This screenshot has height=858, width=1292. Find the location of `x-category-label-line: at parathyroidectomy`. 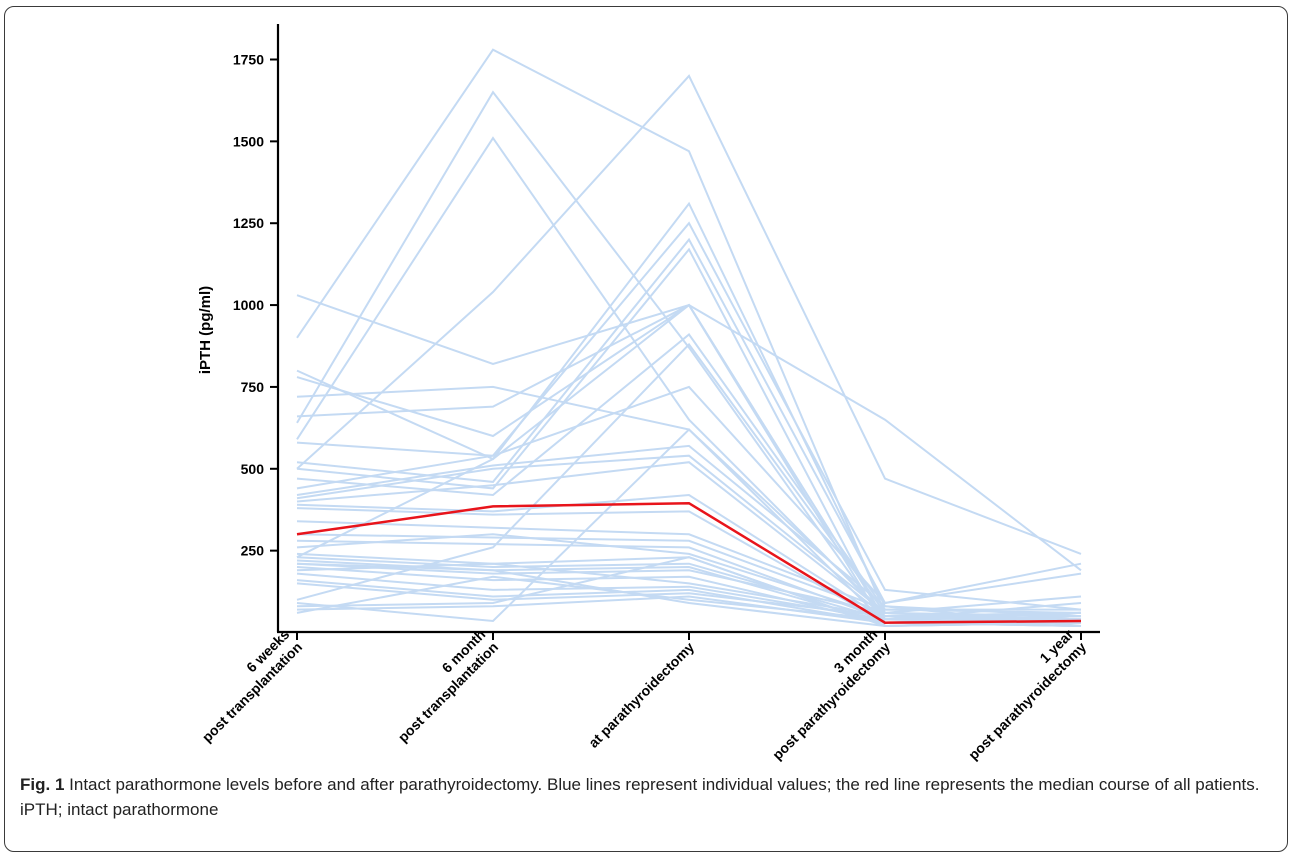

x-category-label-line: at parathyroidectomy is located at coordinates (641, 695).